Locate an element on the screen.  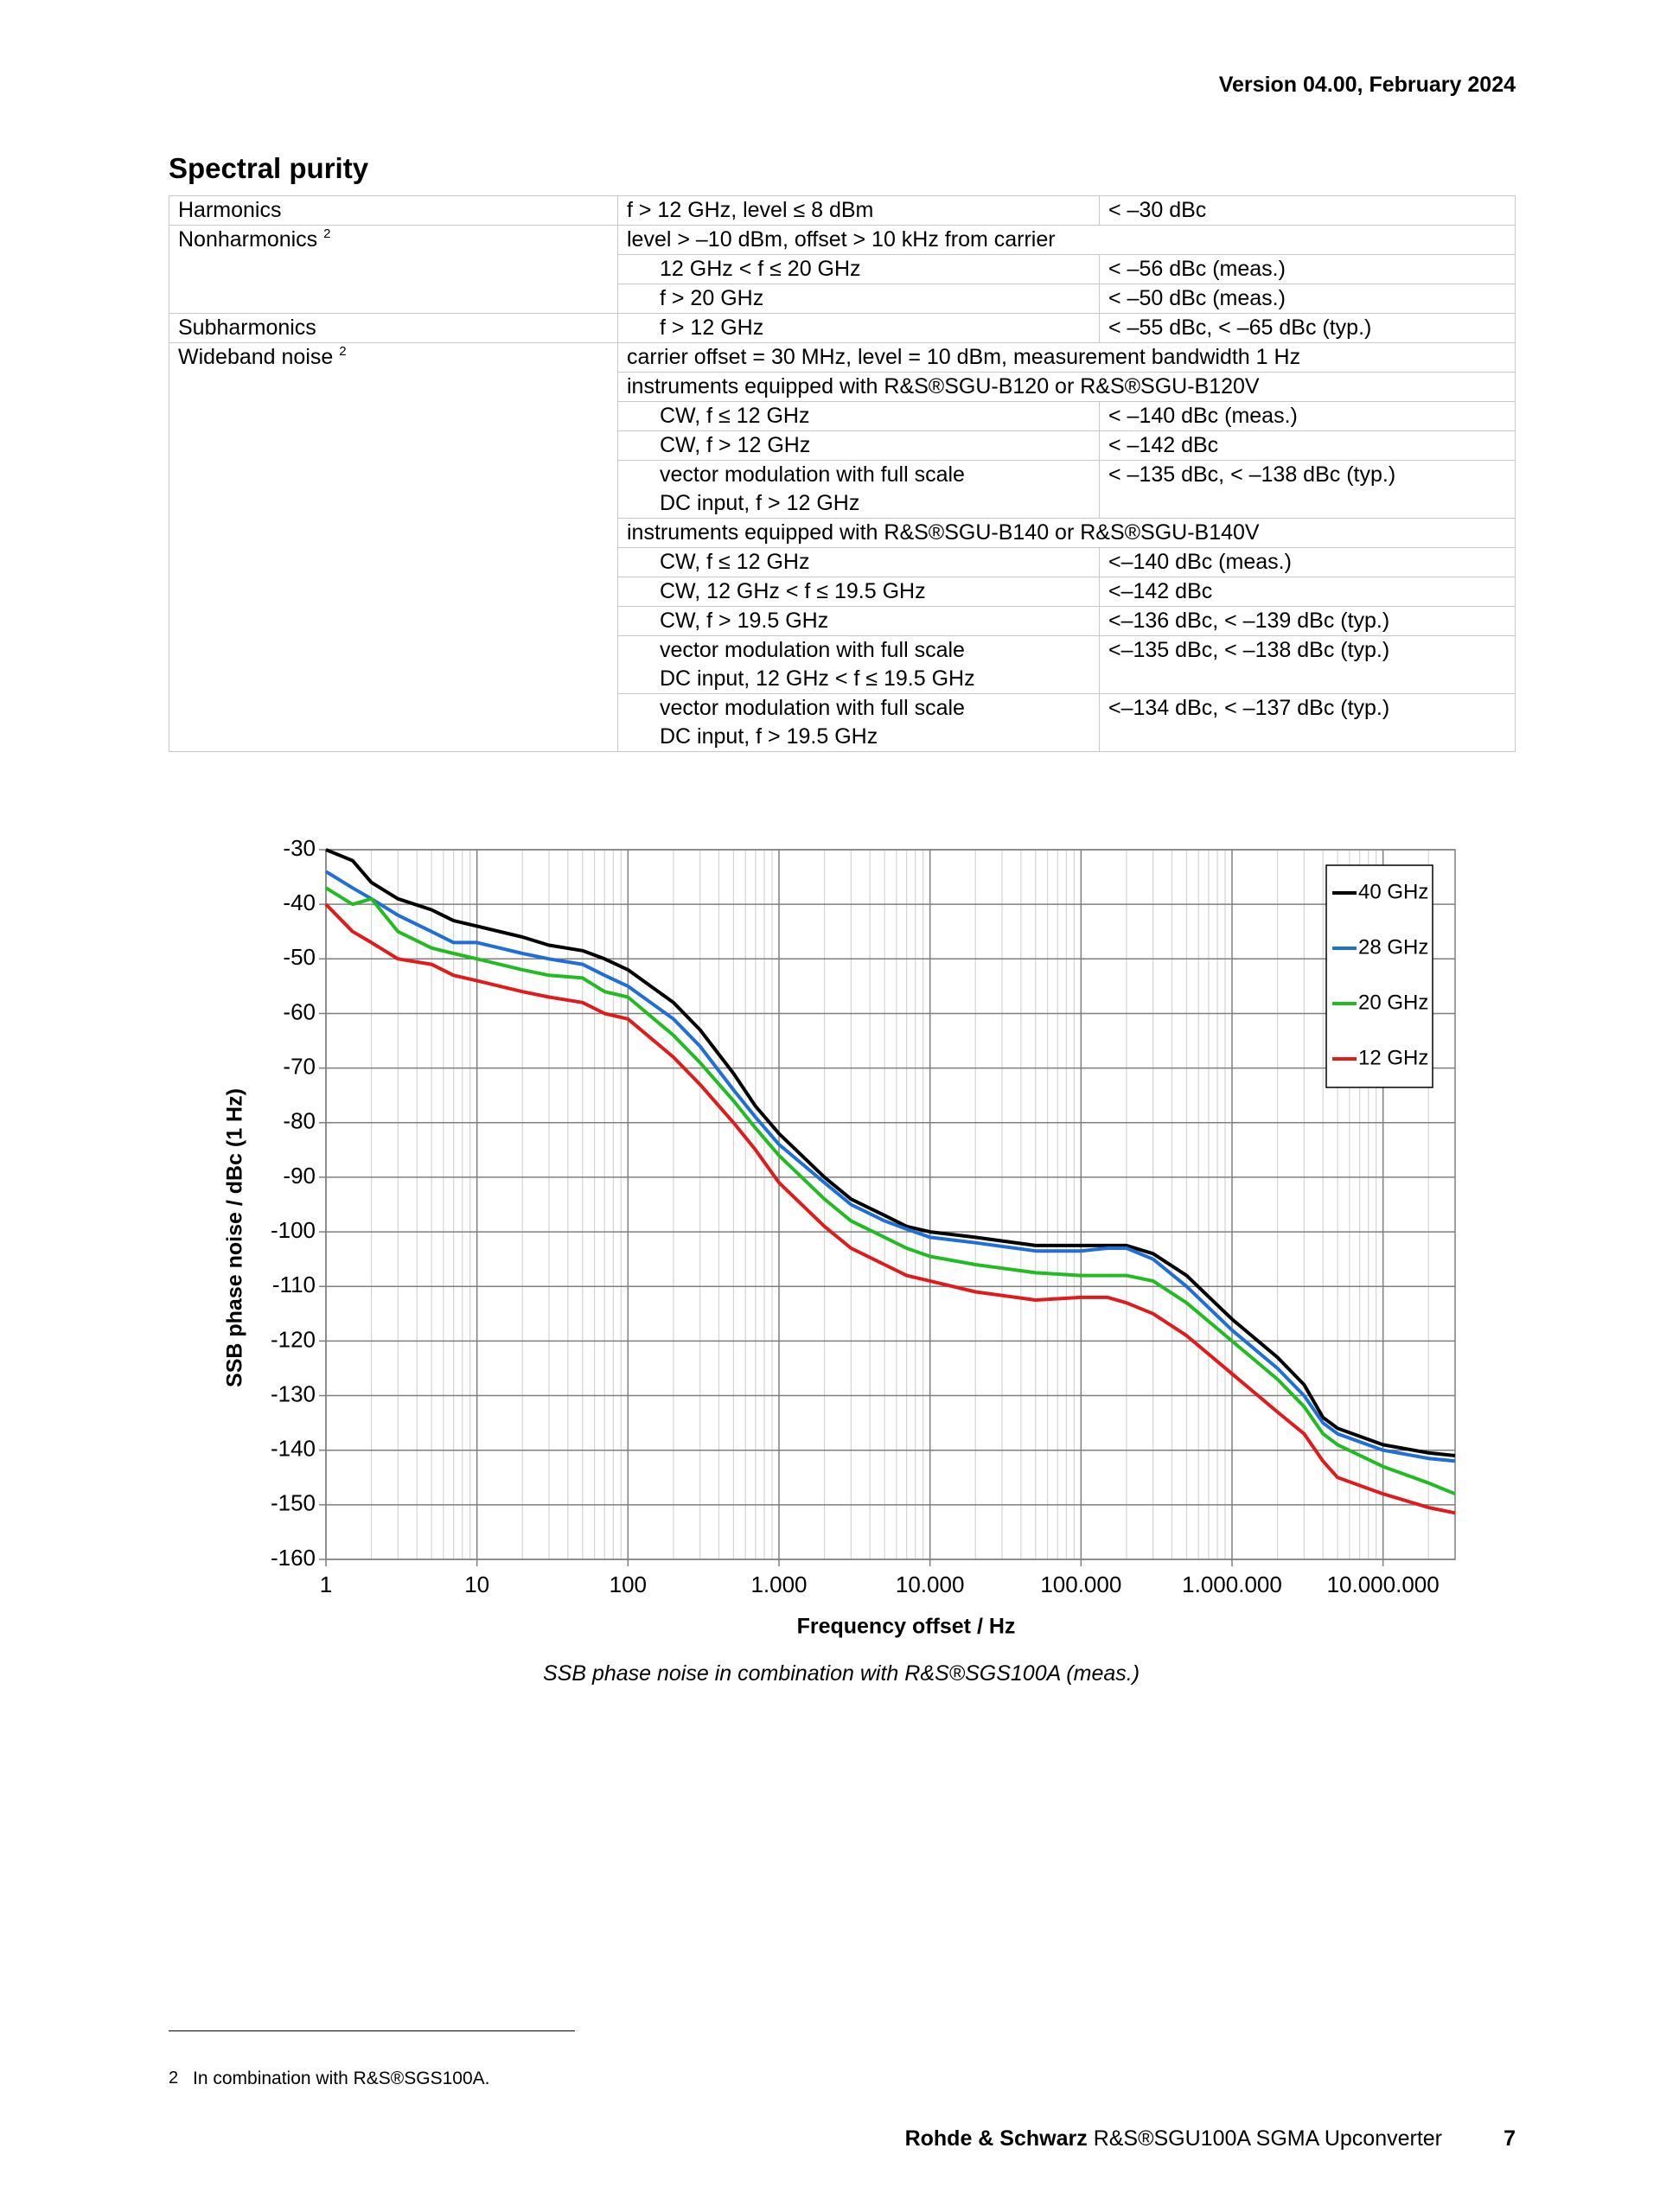
cell: < –50 dBc (meas.) is located at coordinates (1307, 299).